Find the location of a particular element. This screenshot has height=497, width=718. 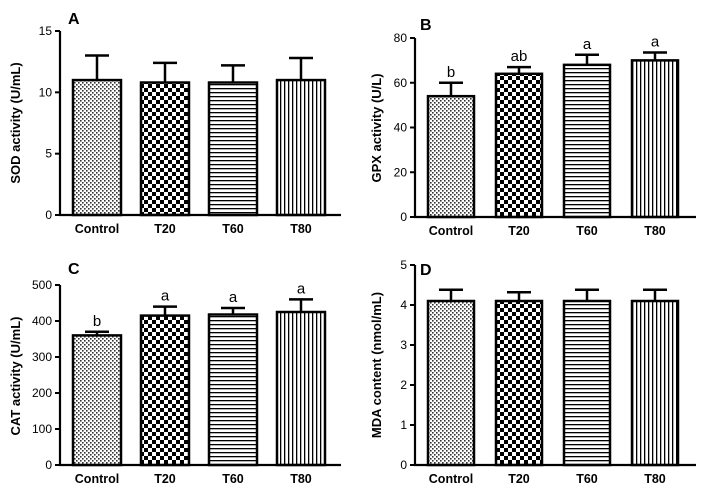

panel-b-ylabel: GPX activity (U/L) is located at coordinates (376, 127).